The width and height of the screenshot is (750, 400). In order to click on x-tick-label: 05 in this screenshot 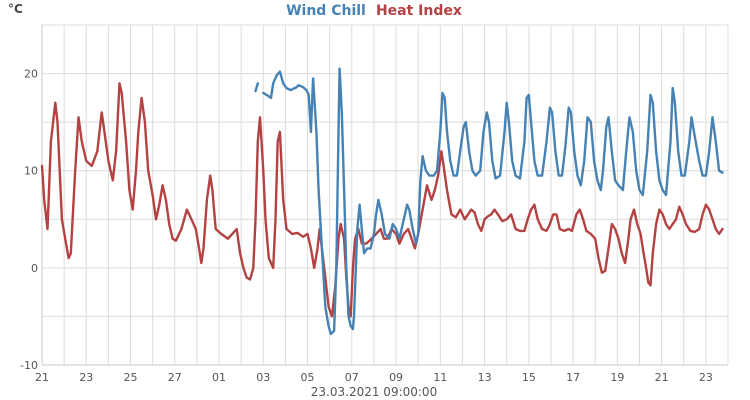, I will do `click(308, 377)`.